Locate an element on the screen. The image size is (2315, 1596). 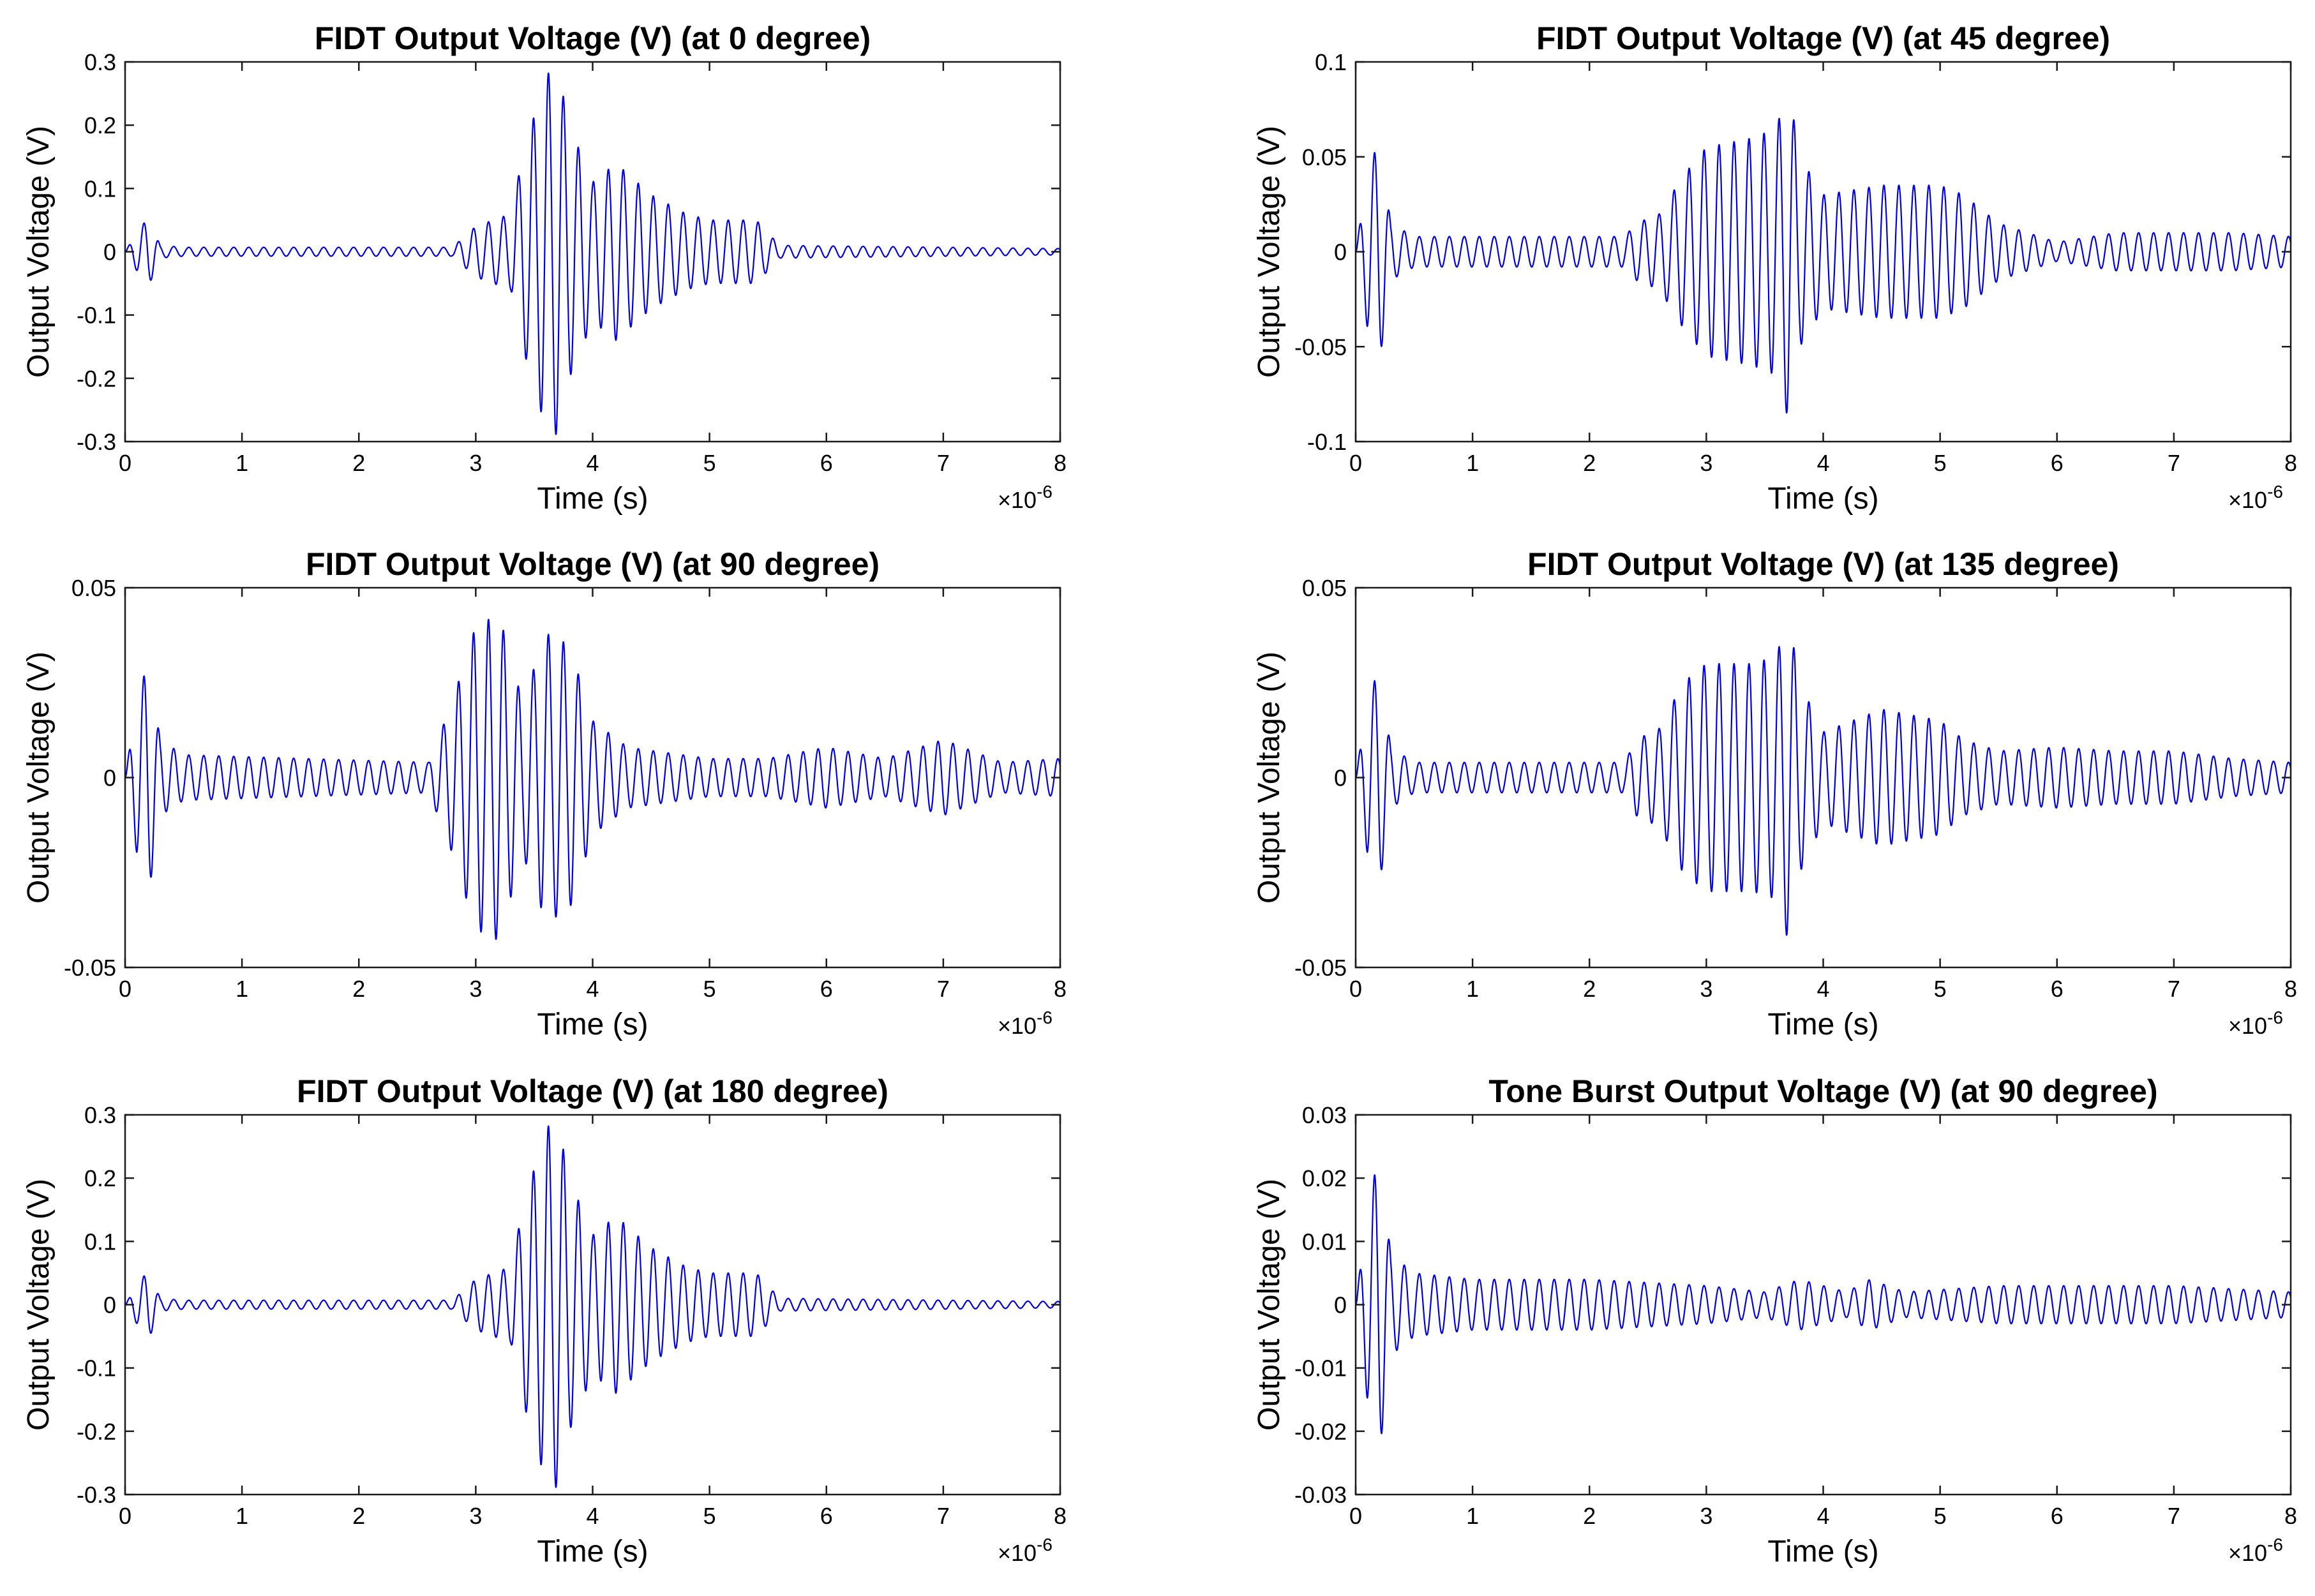
y-tick-label: 0.03 is located at coordinates (1325, 1115).